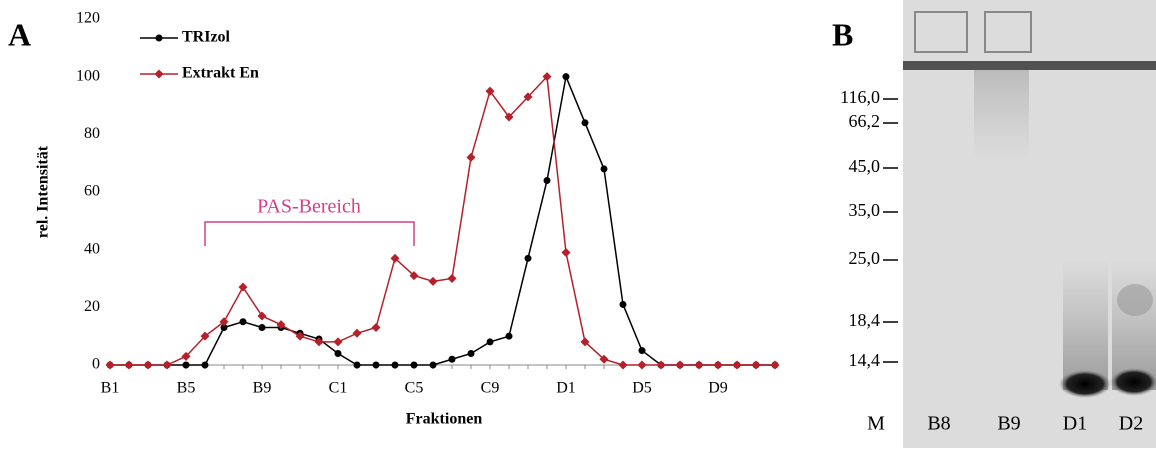 The image size is (1156, 453). What do you see at coordinates (92, 133) in the screenshot?
I see `y-tick-label: 80` at bounding box center [92, 133].